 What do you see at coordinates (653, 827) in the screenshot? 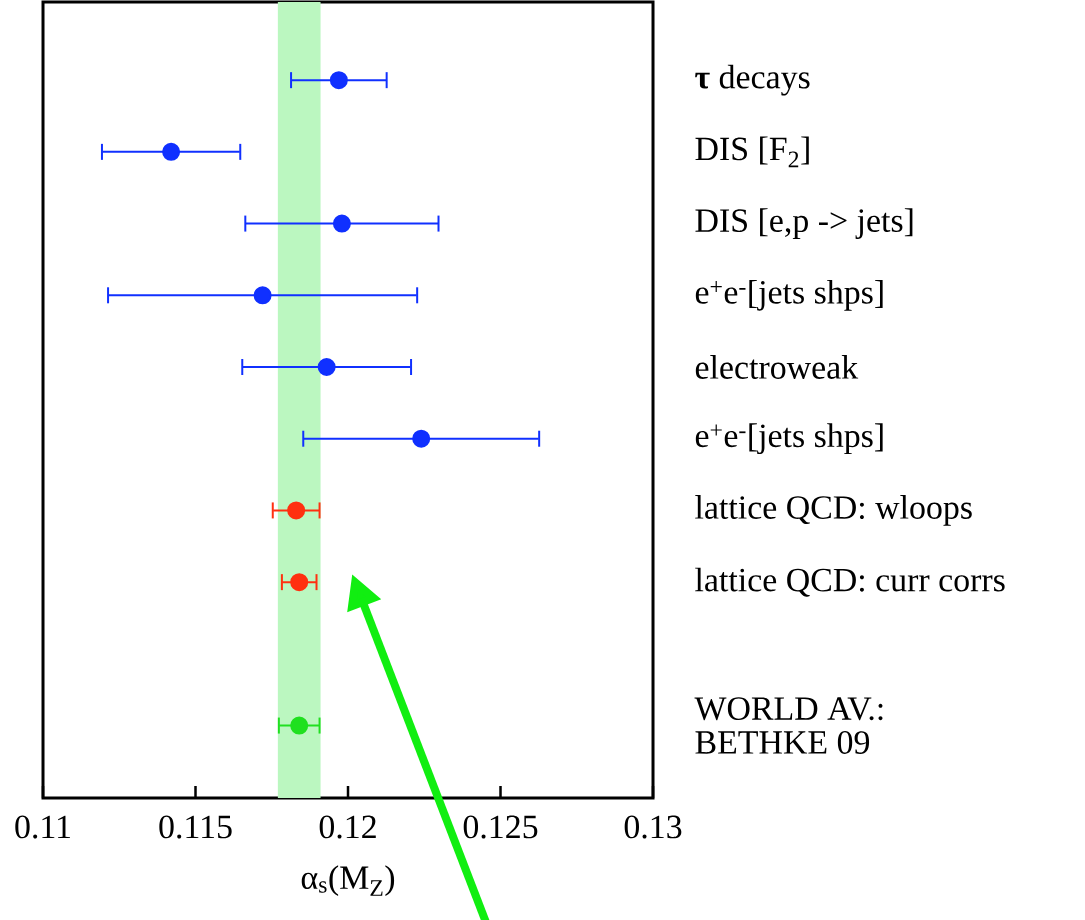
I see `x-tick-label: 0.13` at bounding box center [653, 827].